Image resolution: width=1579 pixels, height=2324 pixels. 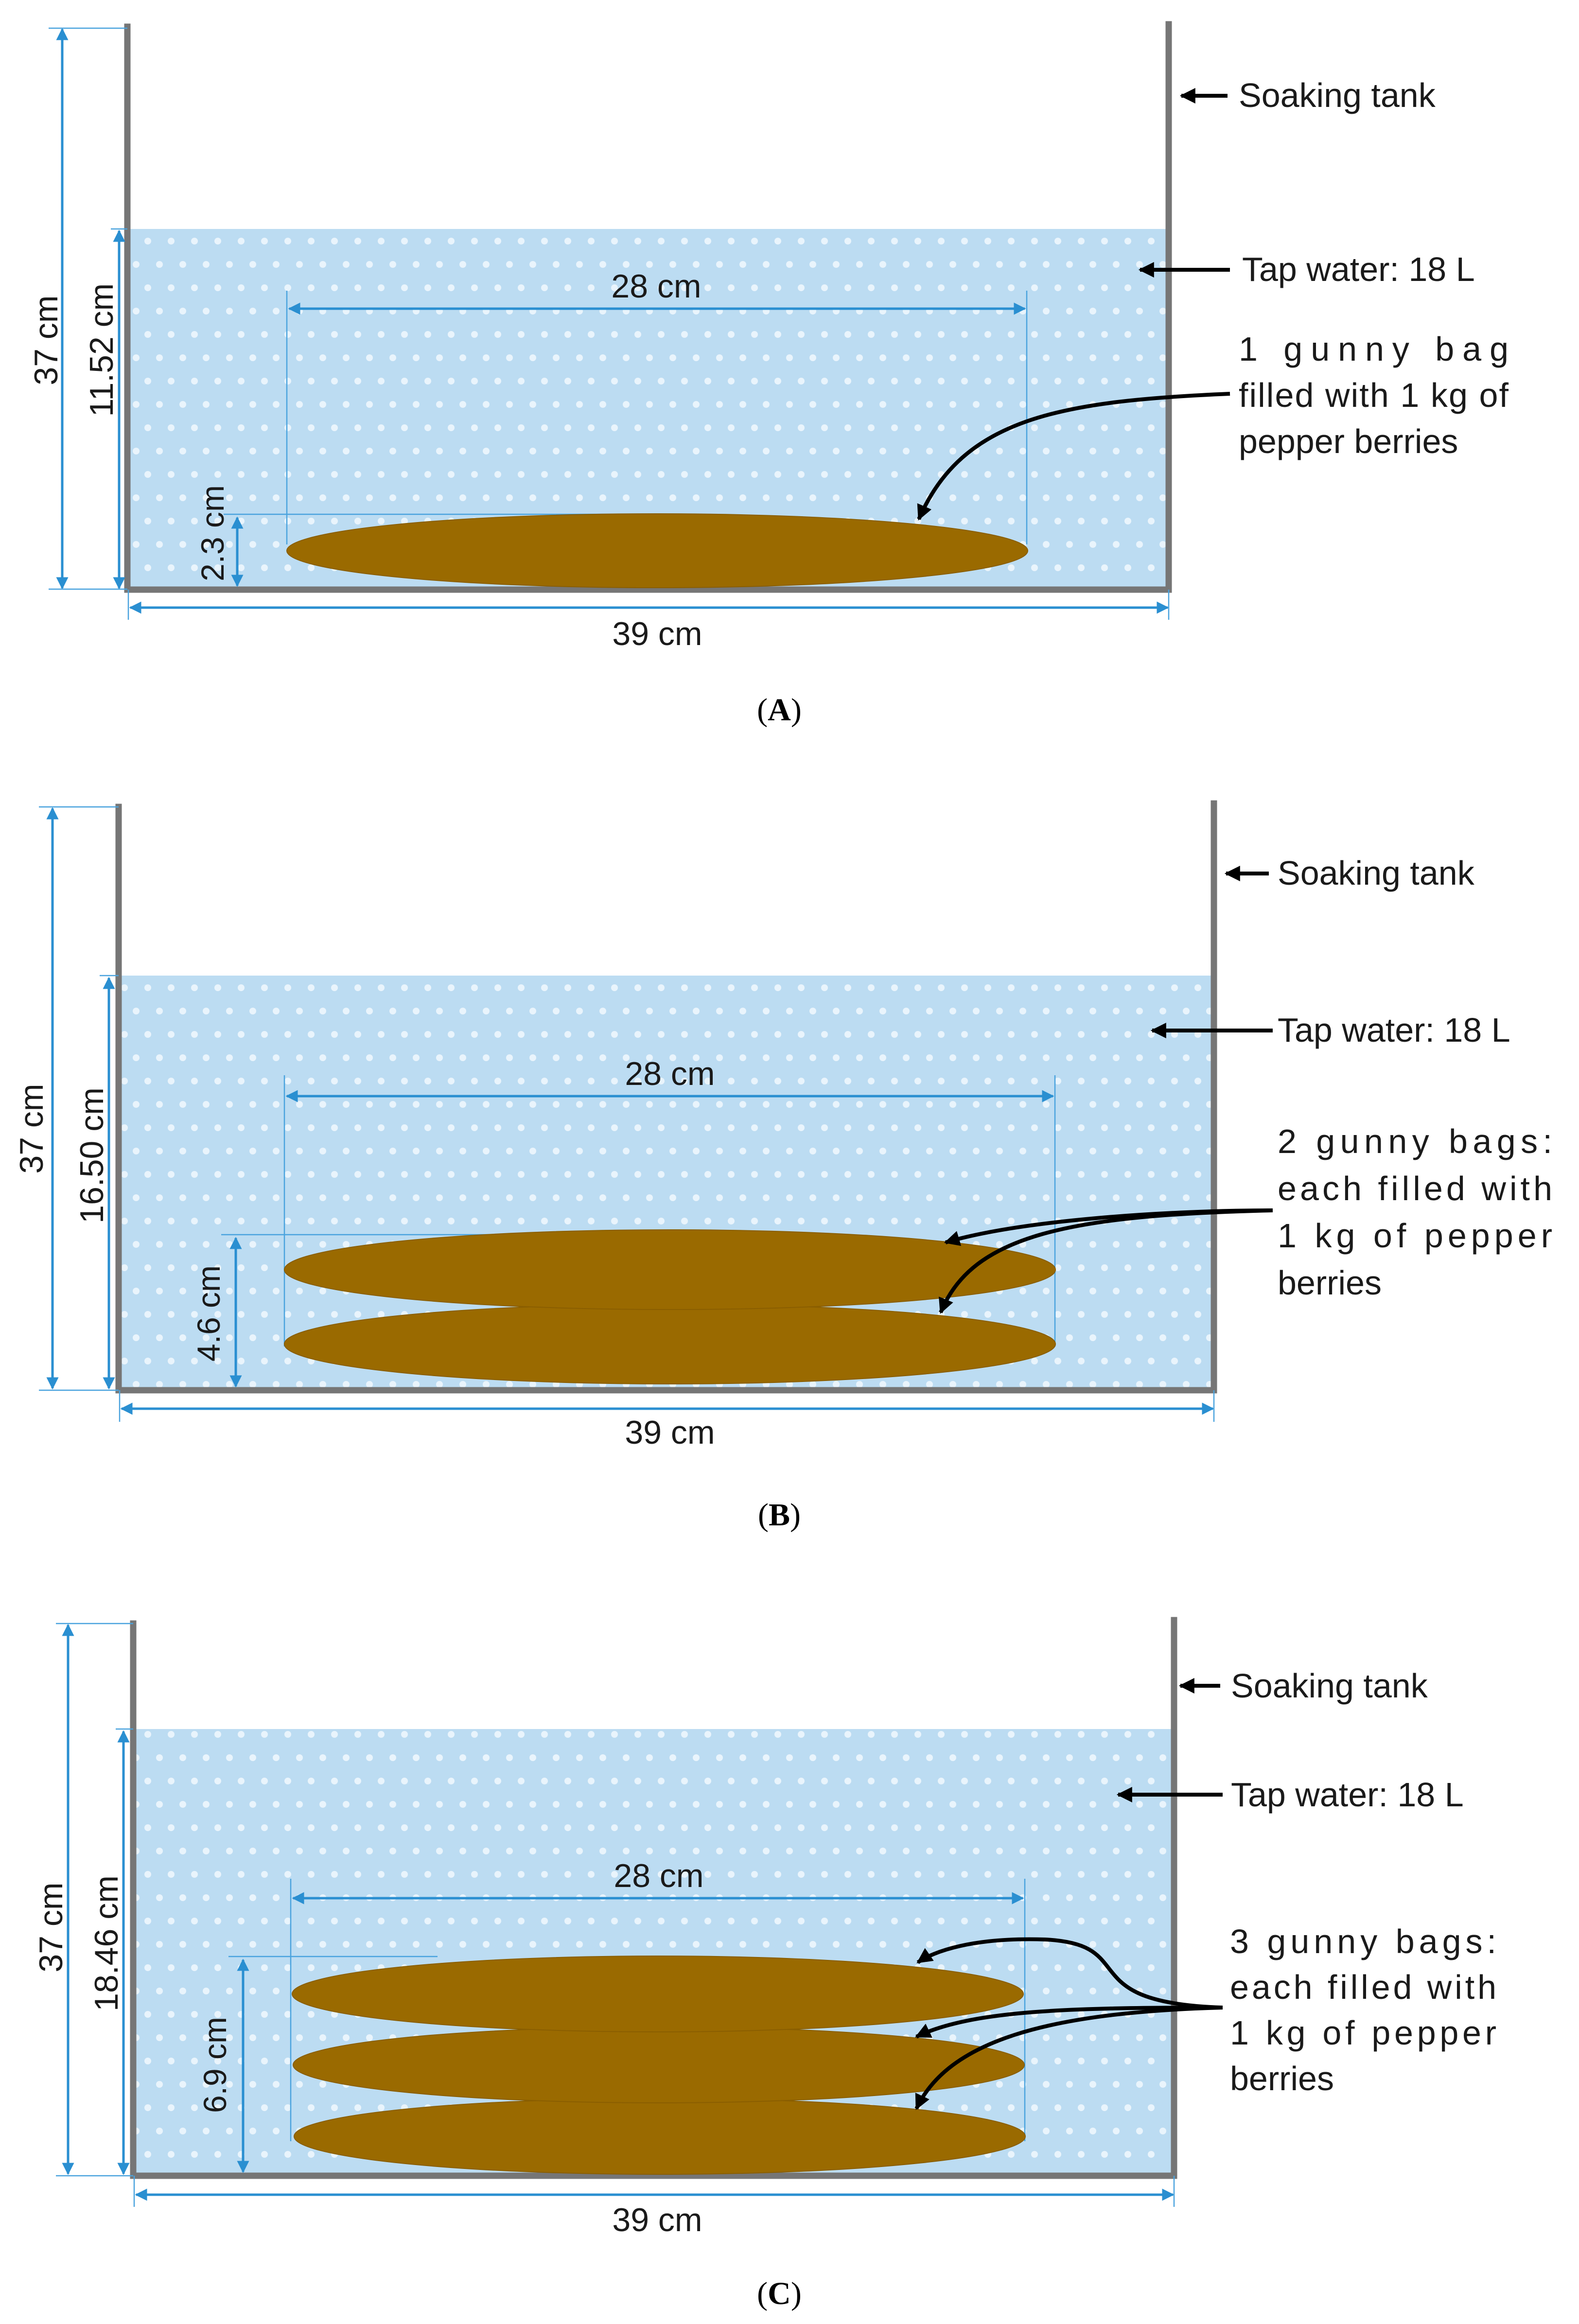 I want to click on bag-stack-label: 2.3 cm, so click(x=212, y=533).